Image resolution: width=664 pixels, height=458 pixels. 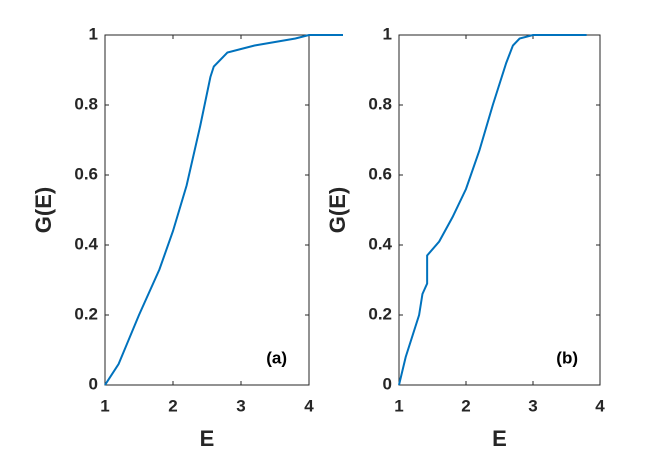 What do you see at coordinates (276, 357) in the screenshot?
I see `panel-label: (a)` at bounding box center [276, 357].